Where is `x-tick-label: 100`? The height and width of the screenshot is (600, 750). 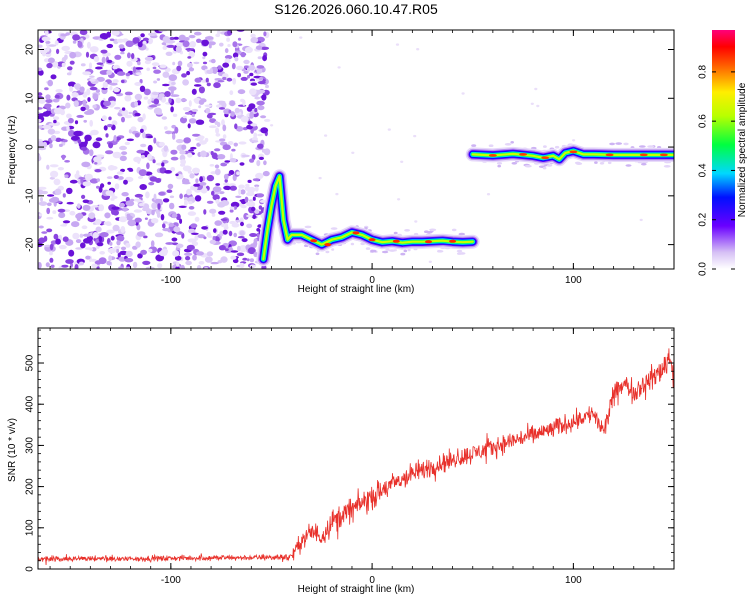
x-tick-label: 100 is located at coordinates (573, 280).